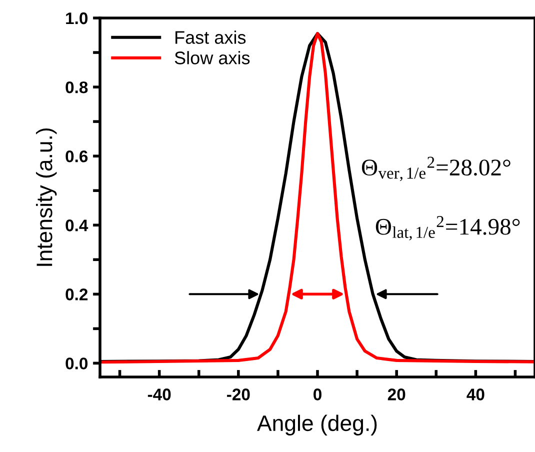 The image size is (535, 452). I want to click on y-tick-label: 0.8, so click(77, 87).